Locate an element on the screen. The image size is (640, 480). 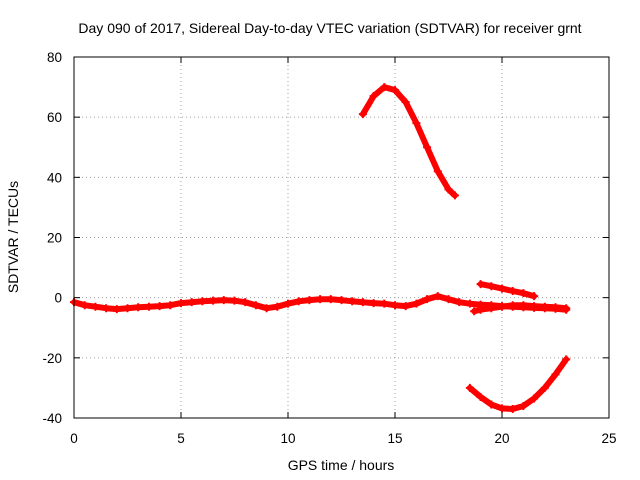
x-tick-label: 15 is located at coordinates (394, 438).